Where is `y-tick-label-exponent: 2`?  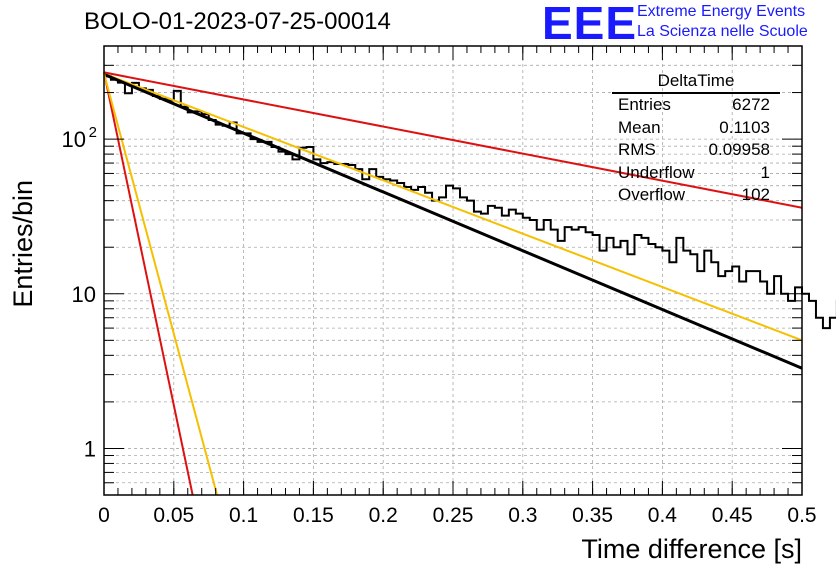 y-tick-label-exponent: 2 is located at coordinates (93, 132).